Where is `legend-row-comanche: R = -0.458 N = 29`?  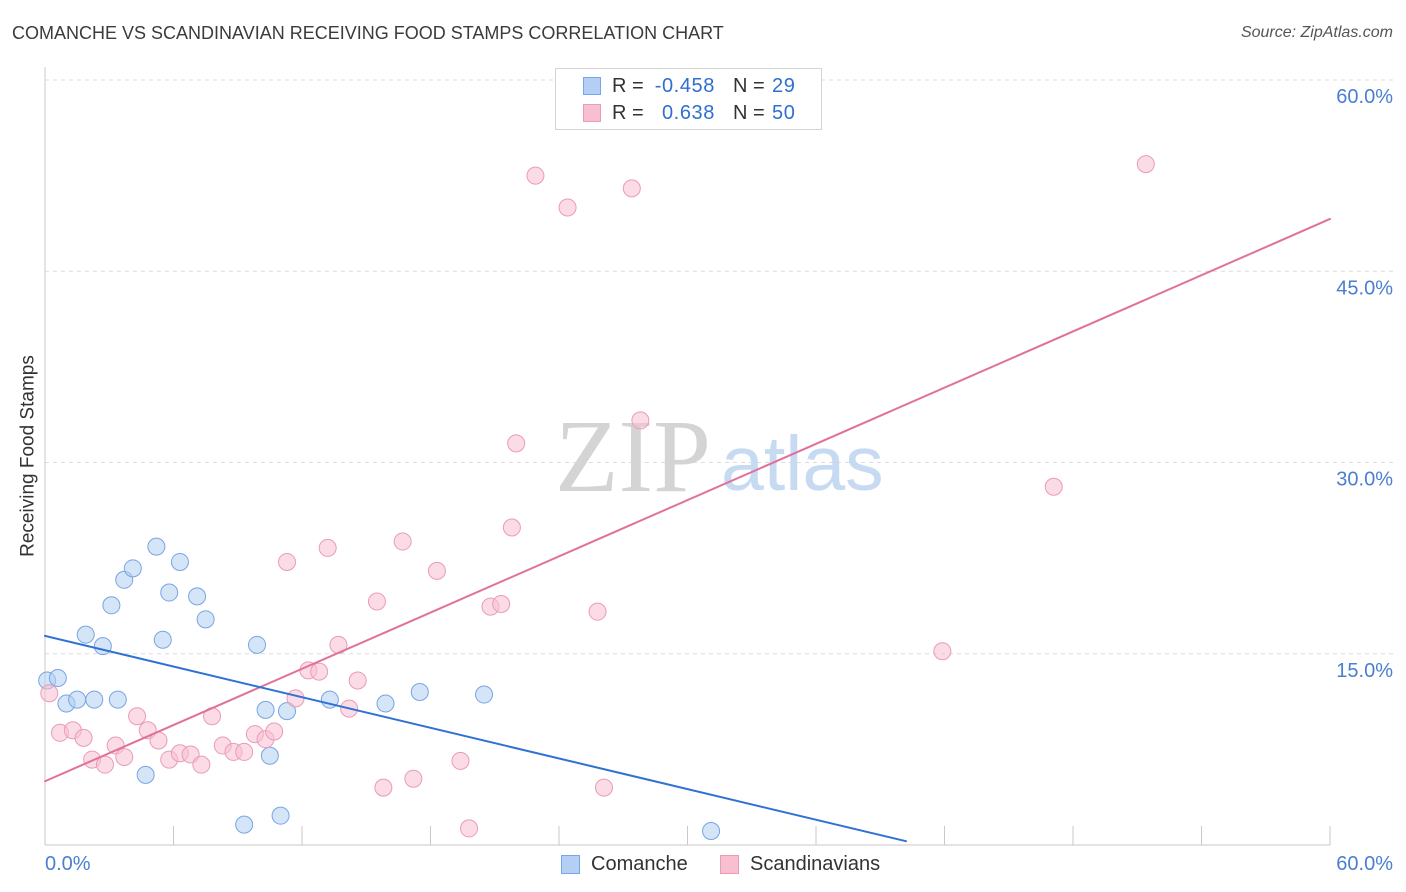
legend-row-comanche: R = -0.458 N = 29 is located at coordinates (688, 86).